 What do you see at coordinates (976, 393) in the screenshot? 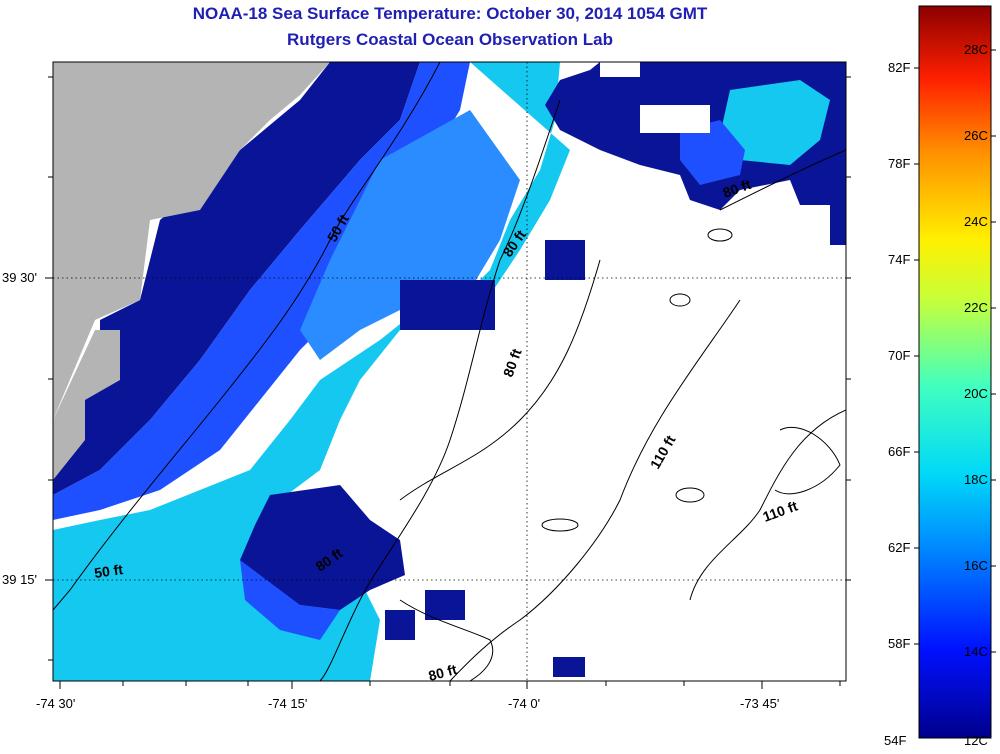
I see `colorbar-c-label: 20C` at bounding box center [976, 393].